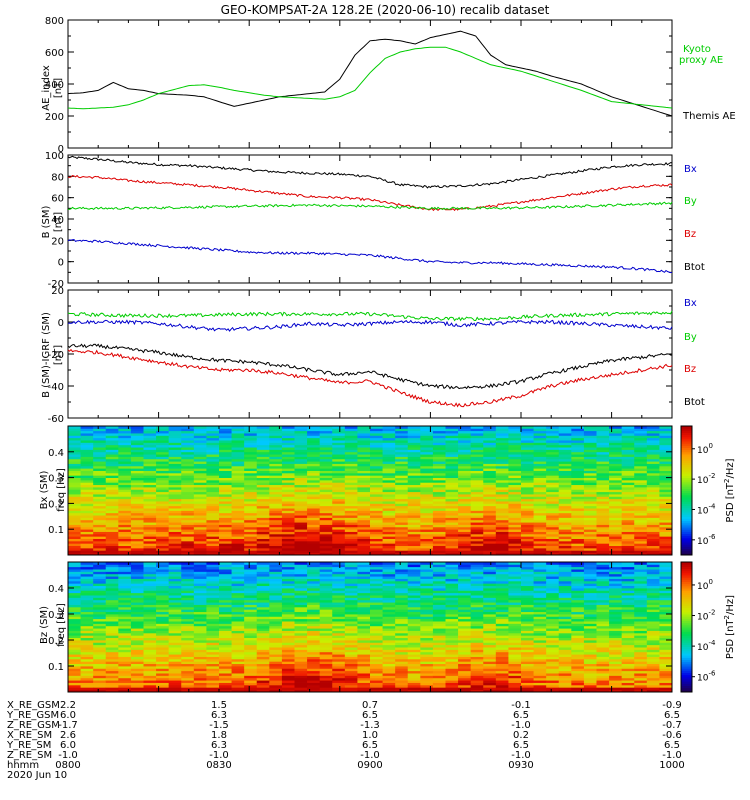  What do you see at coordinates (56, 479) in the screenshot?
I see `bx-ytick-label: 0.3` at bounding box center [56, 479].